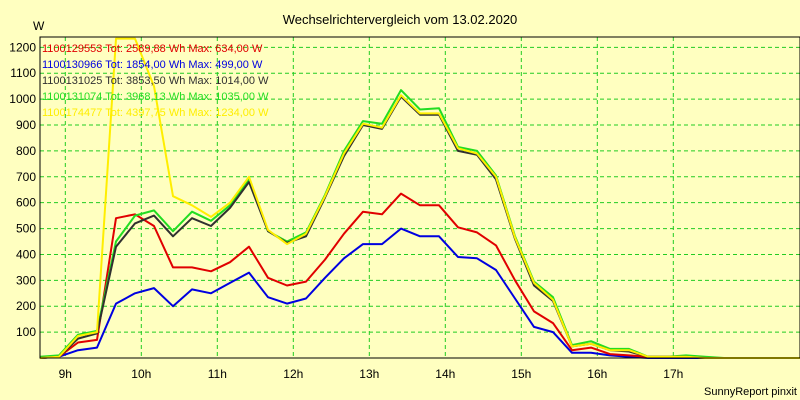 This screenshot has height=400, width=800. Describe the element at coordinates (141, 374) in the screenshot. I see `x-tick-label-10h: 10h` at that location.